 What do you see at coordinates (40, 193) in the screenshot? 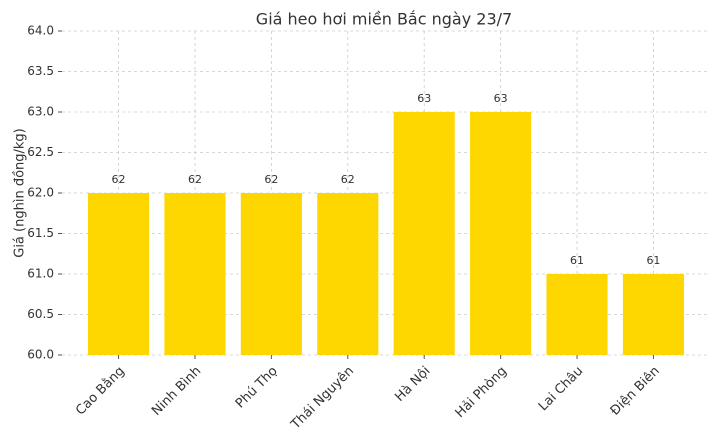
I see `y-tick-label: 62.0` at bounding box center [40, 193].